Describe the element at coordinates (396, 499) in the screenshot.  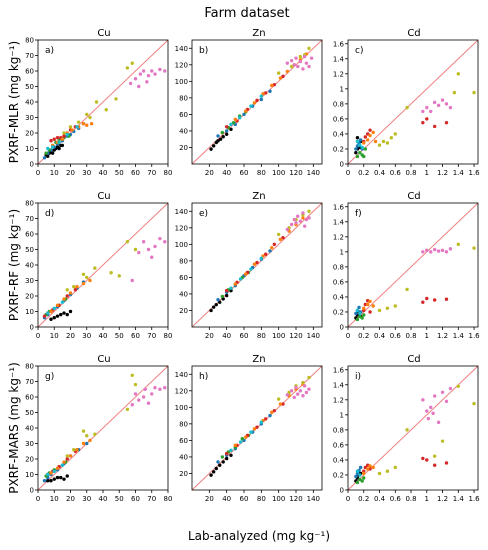
I see `panel-i-x-tick-label: 0.6` at that location.